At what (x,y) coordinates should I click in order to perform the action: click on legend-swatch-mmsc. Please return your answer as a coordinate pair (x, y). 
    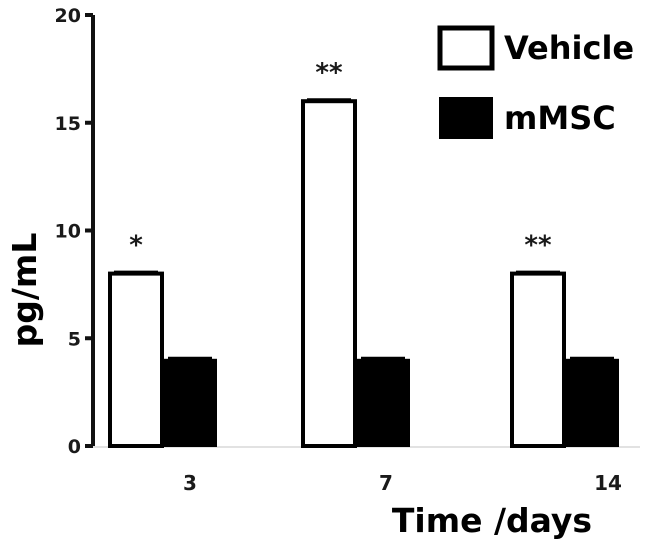
    Looking at the image, I should click on (466, 118).